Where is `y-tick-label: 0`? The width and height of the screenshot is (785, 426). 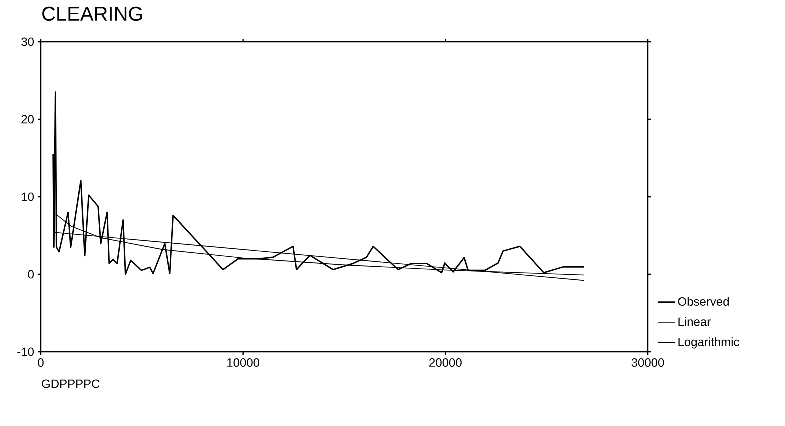 y-tick-label: 0 is located at coordinates (31, 274).